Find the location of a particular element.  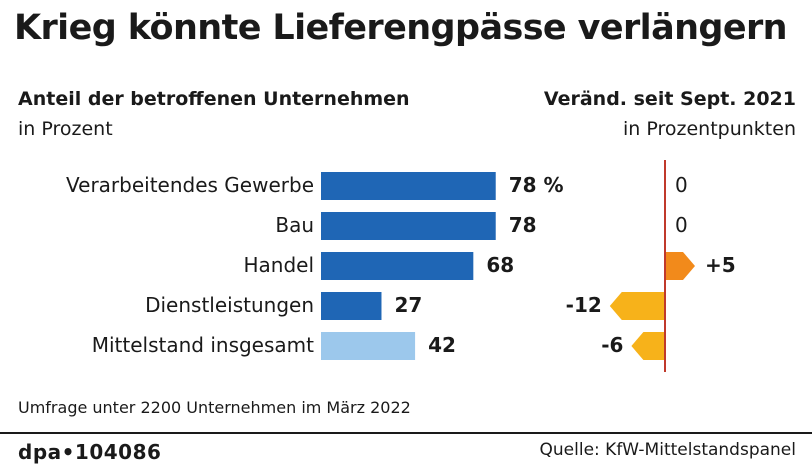

left-panel-title: Anteil der betroffenen Unternehmen is located at coordinates (214, 99).